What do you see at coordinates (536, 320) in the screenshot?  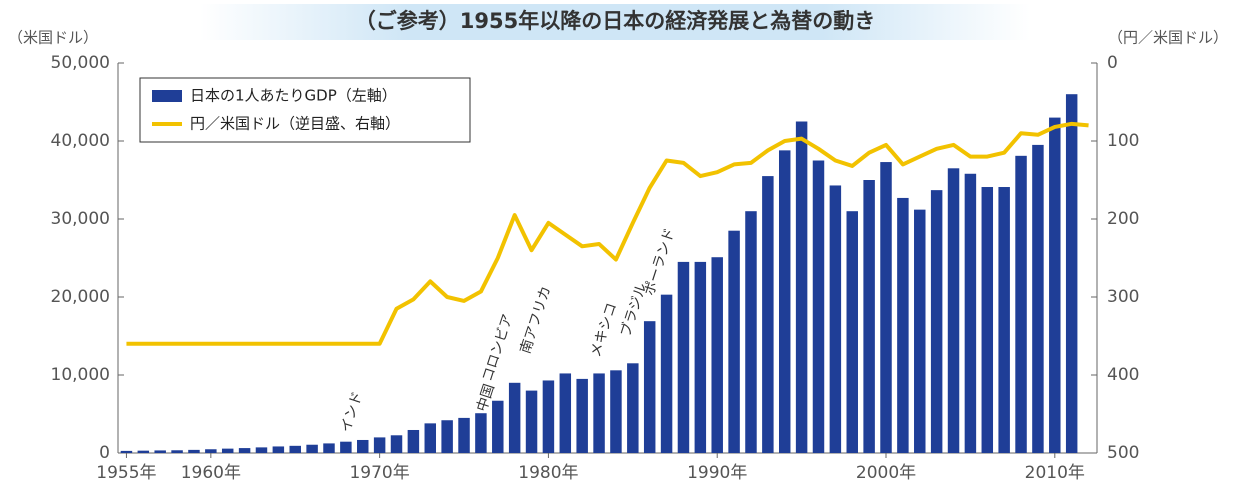 I see `annotation: 南アフリカ` at bounding box center [536, 320].